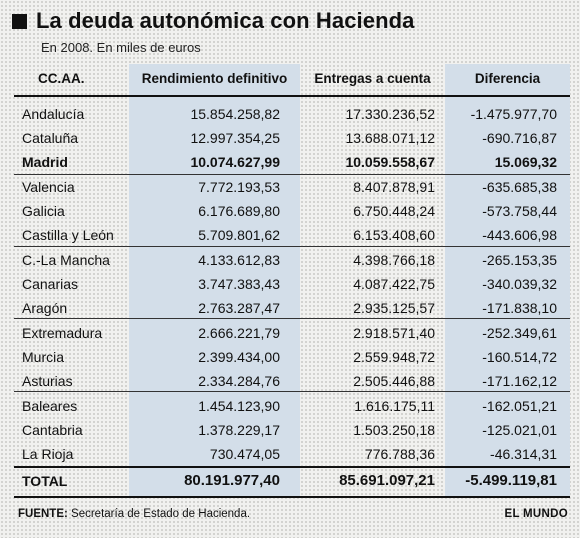 The image size is (580, 538). Describe the element at coordinates (519, 235) in the screenshot. I see `diferencia-cell: -443.606,98` at that location.